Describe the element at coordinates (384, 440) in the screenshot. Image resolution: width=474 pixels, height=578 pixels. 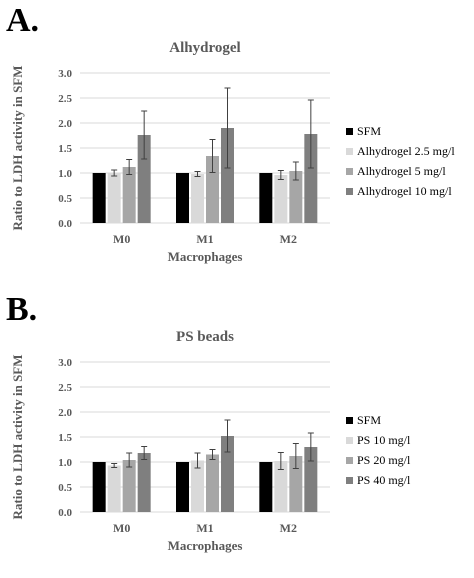
I see `legend-label: PS 10 mg/l` at that location.